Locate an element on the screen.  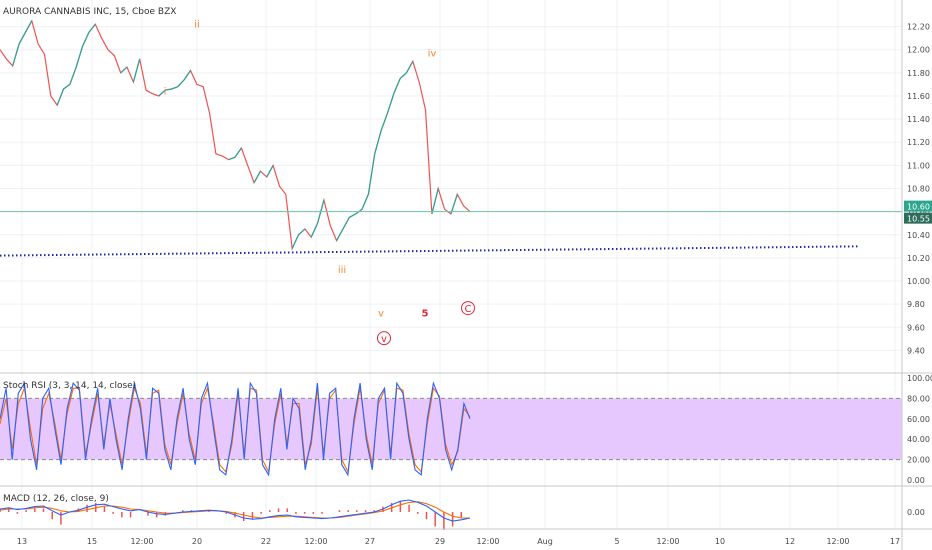
macd-tick-label: 0.00 is located at coordinates (916, 512).